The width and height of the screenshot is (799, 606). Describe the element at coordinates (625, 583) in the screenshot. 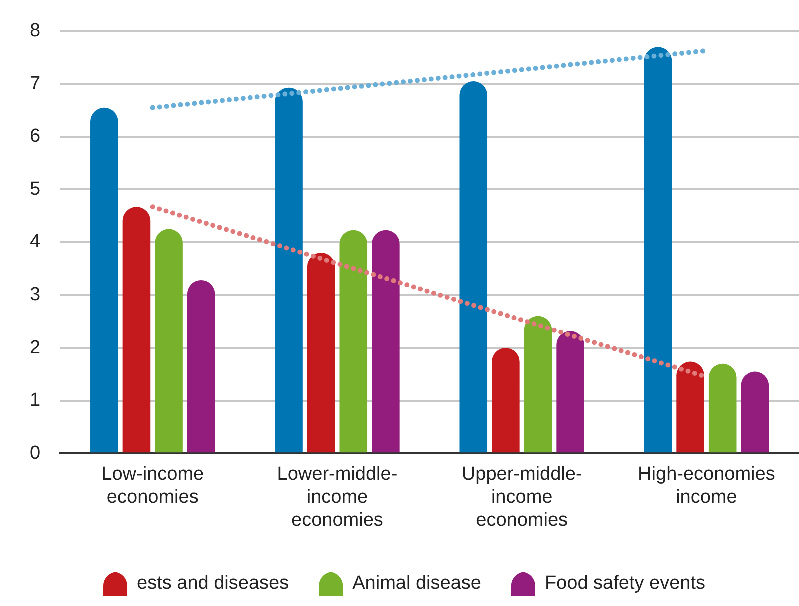

I see `legend-label: Food safety events` at that location.